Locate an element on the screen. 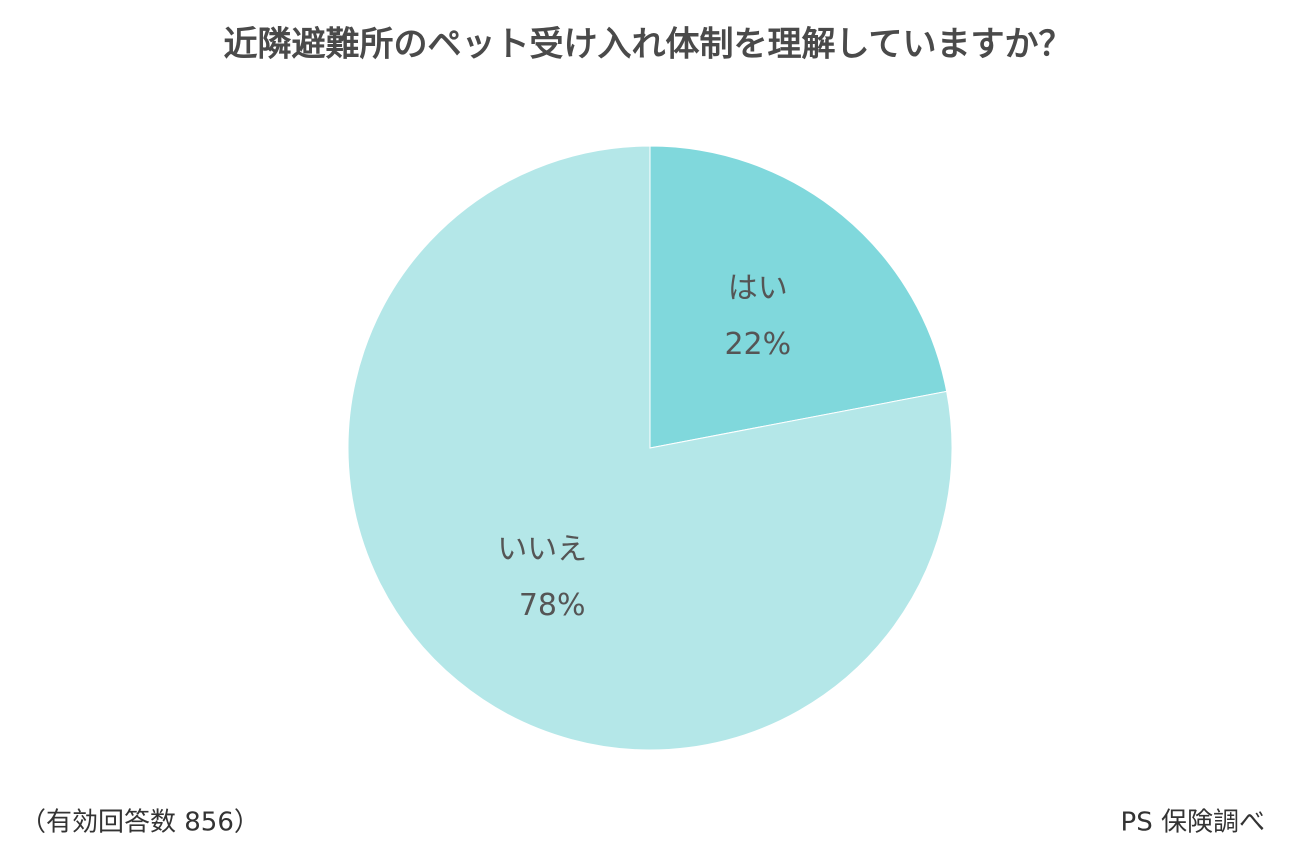 The image size is (1296, 866). pie-slice is located at coordinates (798, 297).